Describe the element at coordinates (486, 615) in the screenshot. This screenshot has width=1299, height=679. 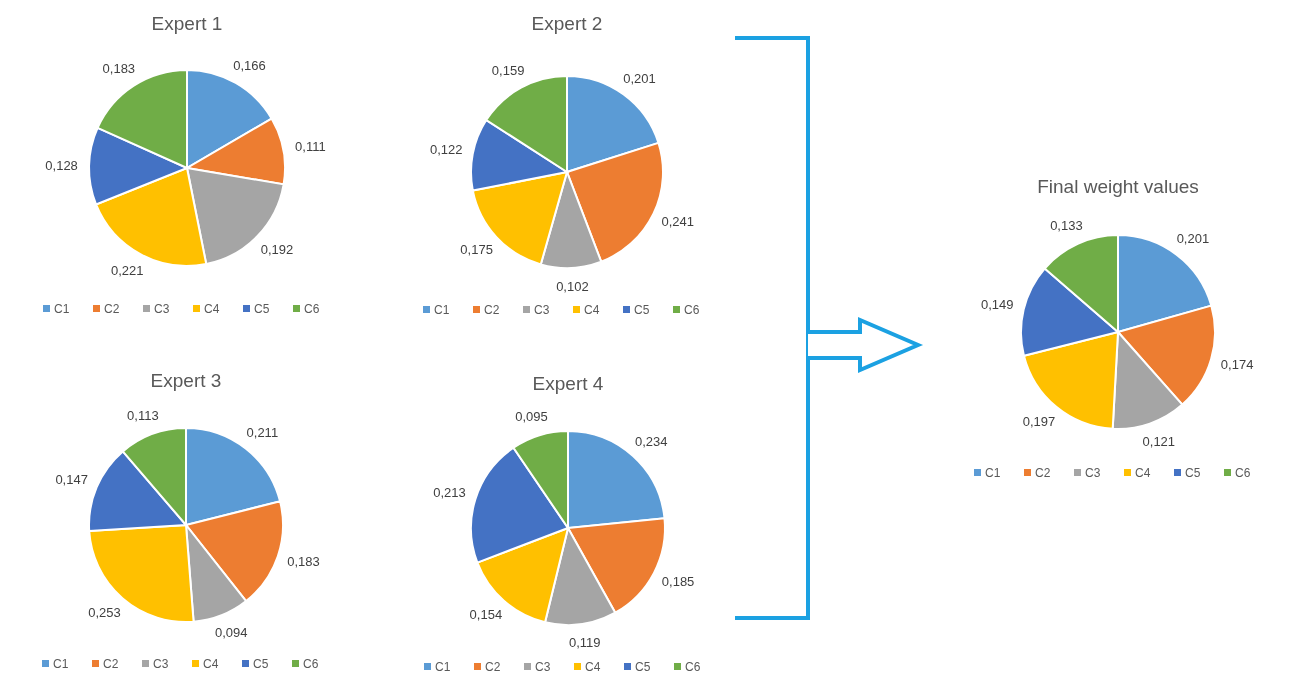
I see `data-label: 0,154` at that location.